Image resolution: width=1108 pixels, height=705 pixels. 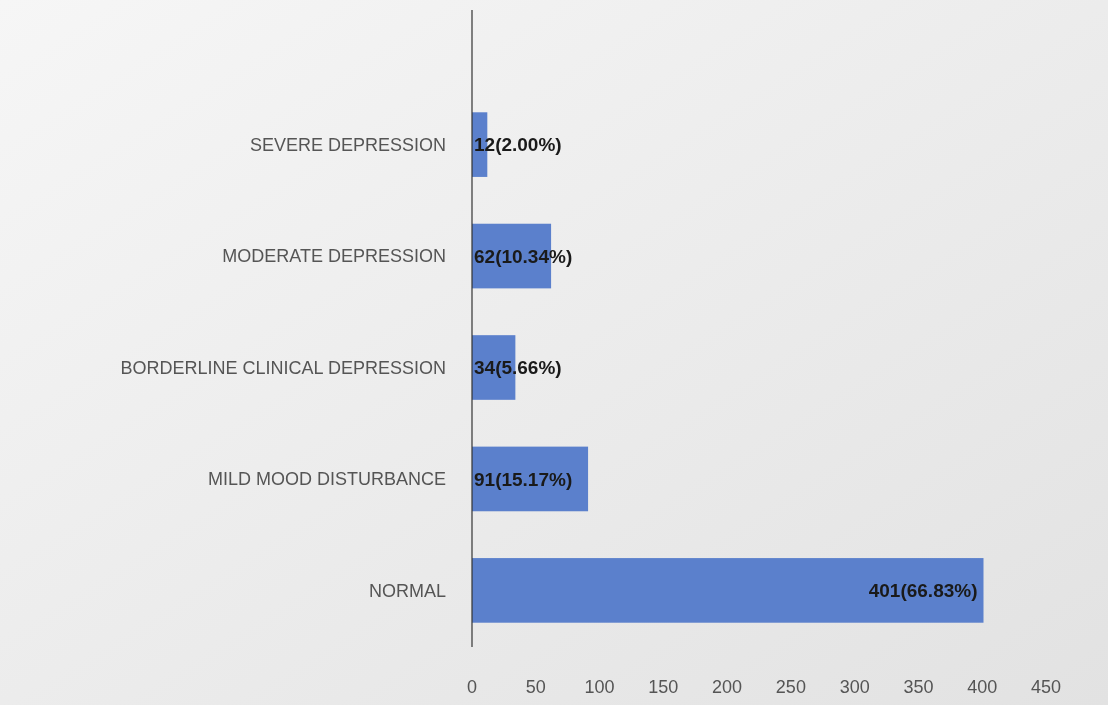 I want to click on x-tick-label: 100, so click(x=599, y=687).